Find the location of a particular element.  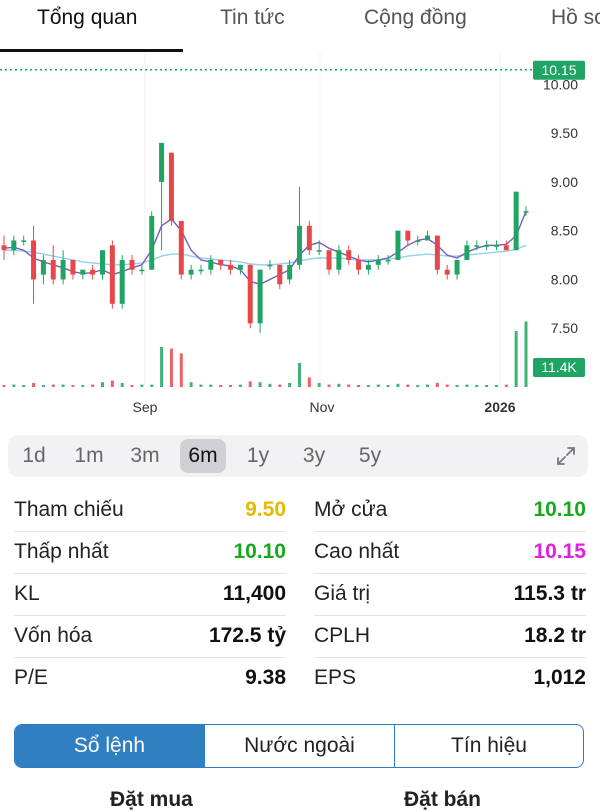

last-price-label: 10.15 is located at coordinates (558, 70).